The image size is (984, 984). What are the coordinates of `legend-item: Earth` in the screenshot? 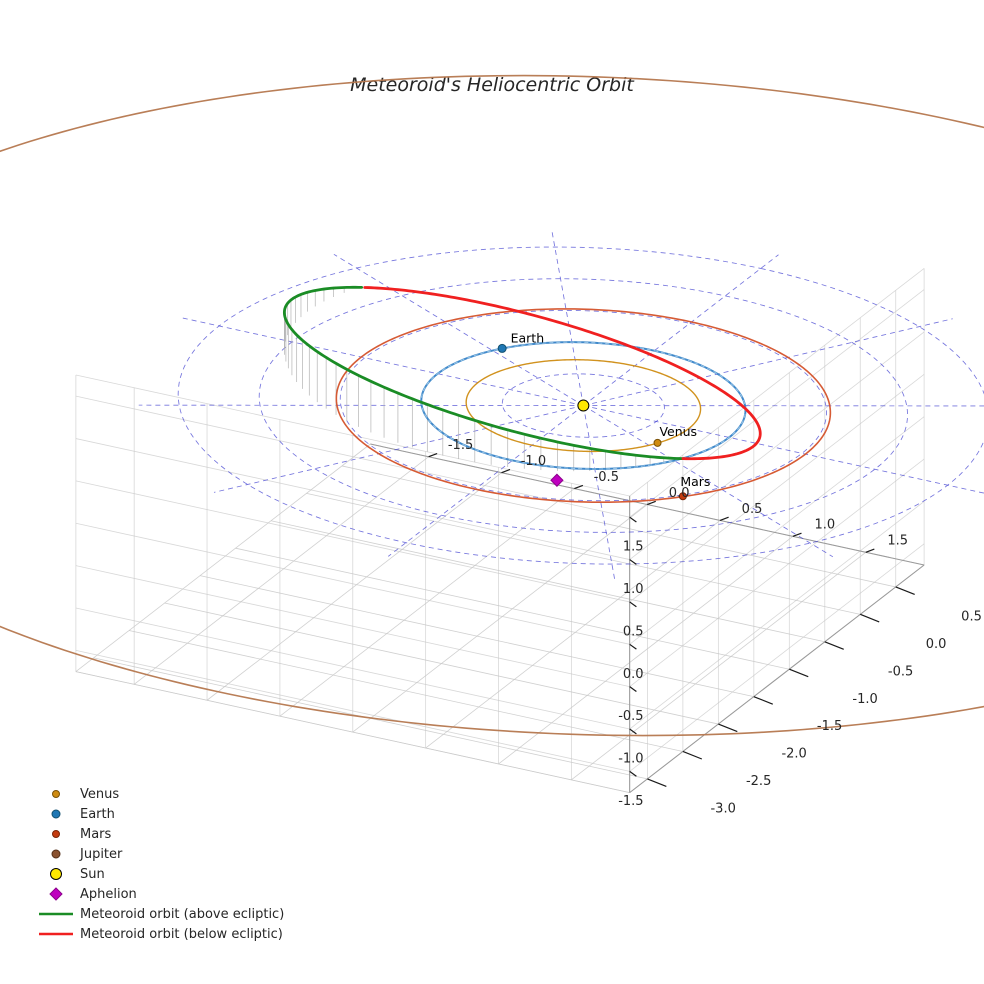 It's located at (160, 814).